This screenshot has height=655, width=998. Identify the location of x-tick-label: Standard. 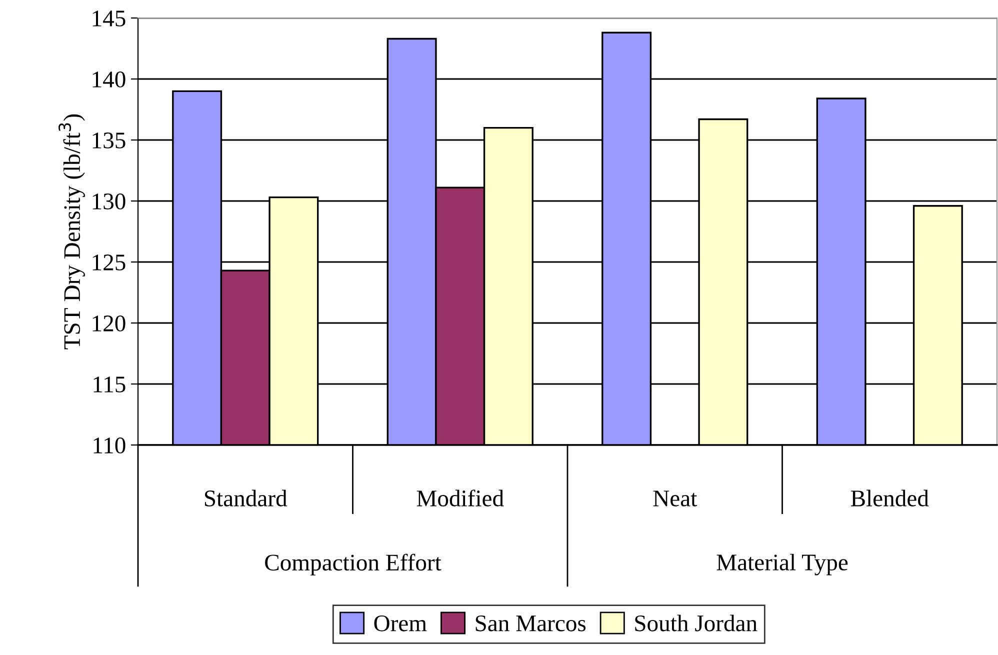
(246, 498).